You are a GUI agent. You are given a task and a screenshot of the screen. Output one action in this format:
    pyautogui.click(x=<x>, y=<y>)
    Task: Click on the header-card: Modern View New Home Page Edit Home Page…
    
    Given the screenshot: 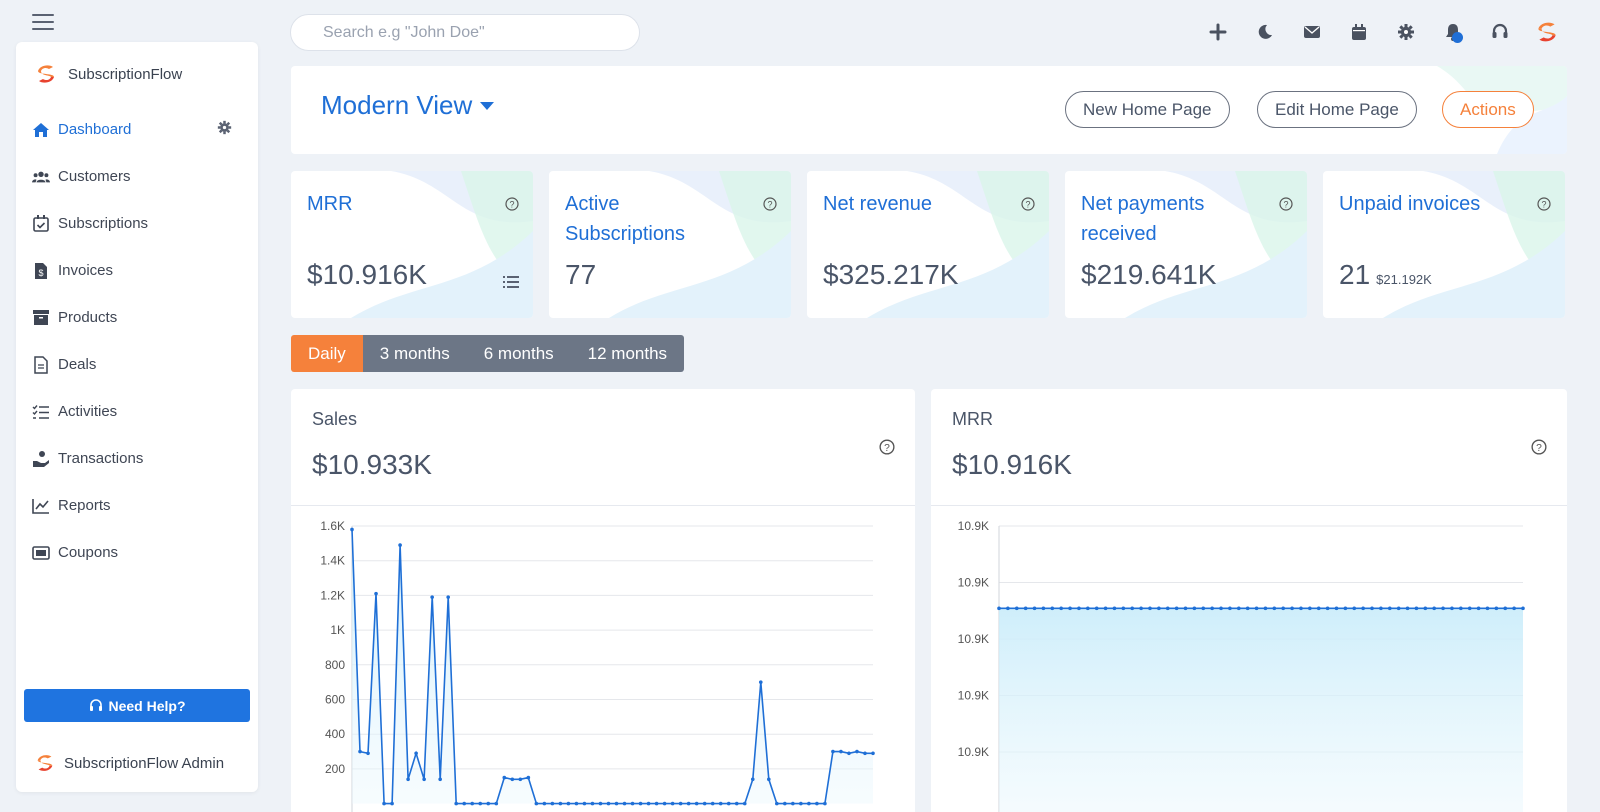 What is the action you would take?
    pyautogui.click(x=929, y=110)
    